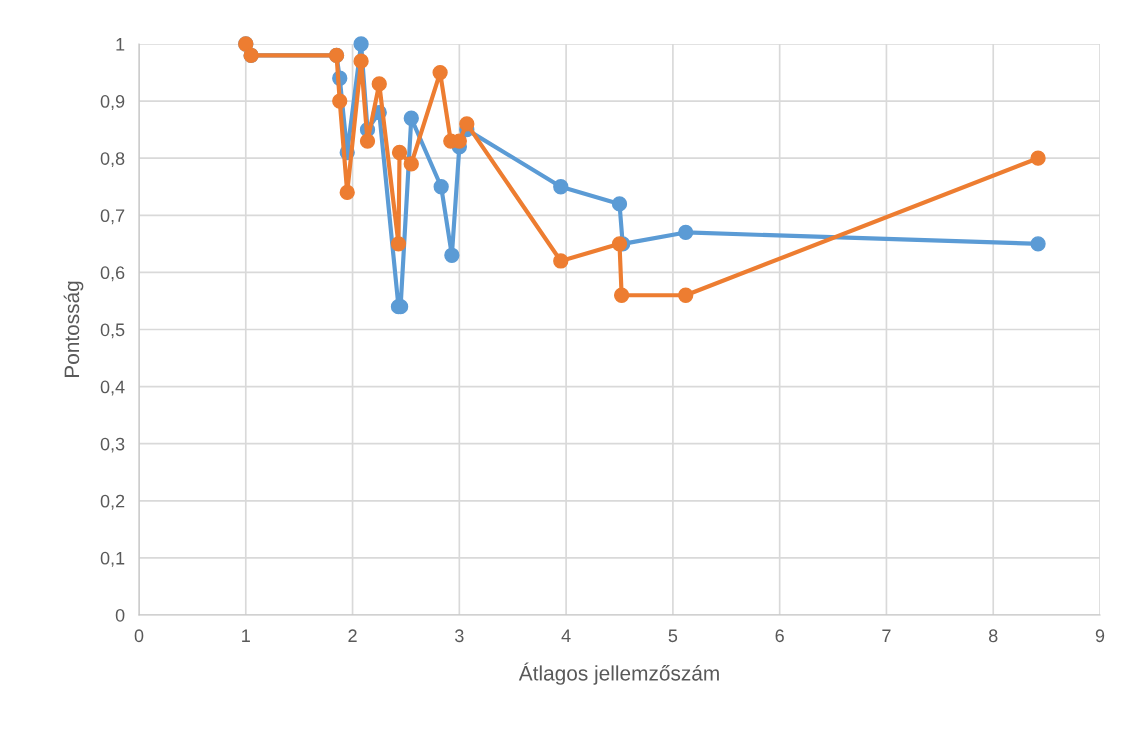 Image resolution: width=1137 pixels, height=733 pixels. Describe the element at coordinates (352, 635) in the screenshot. I see `x-tick-label: 2` at that location.